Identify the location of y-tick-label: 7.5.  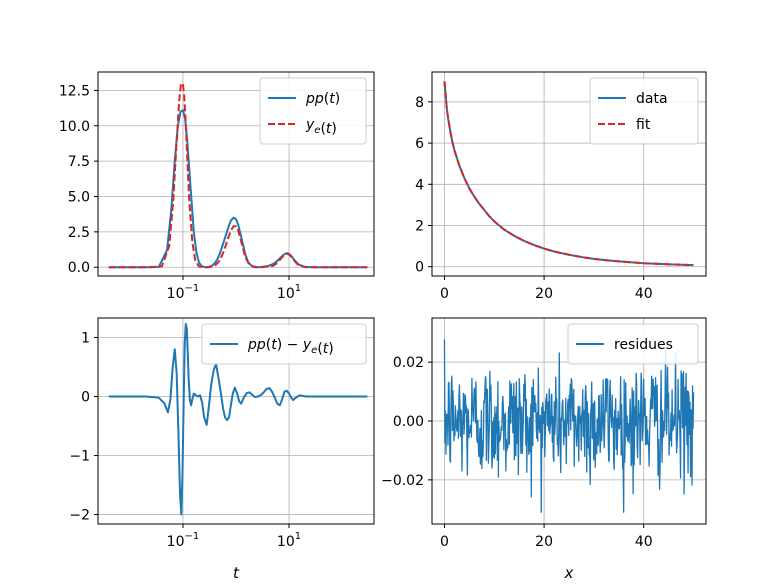
(79, 162).